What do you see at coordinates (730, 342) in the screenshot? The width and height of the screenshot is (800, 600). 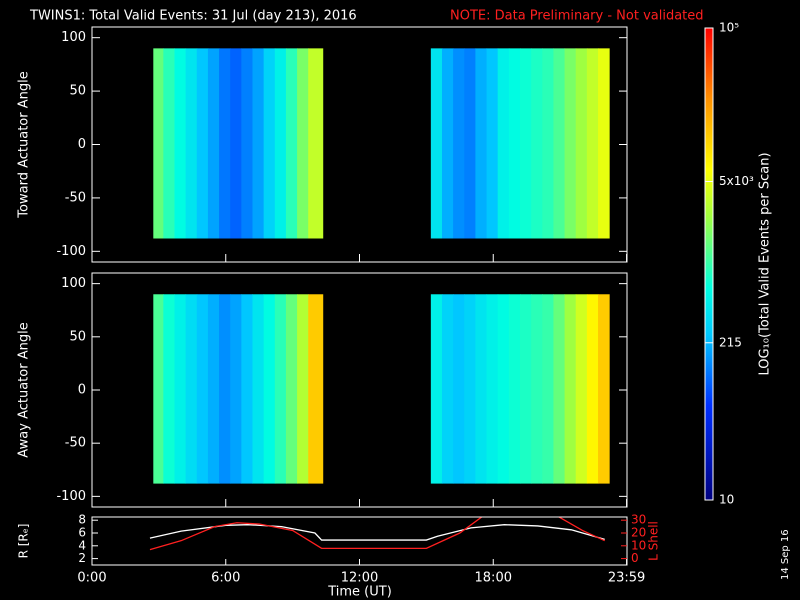 I see `colorbar-tick-label: 215` at bounding box center [730, 342].